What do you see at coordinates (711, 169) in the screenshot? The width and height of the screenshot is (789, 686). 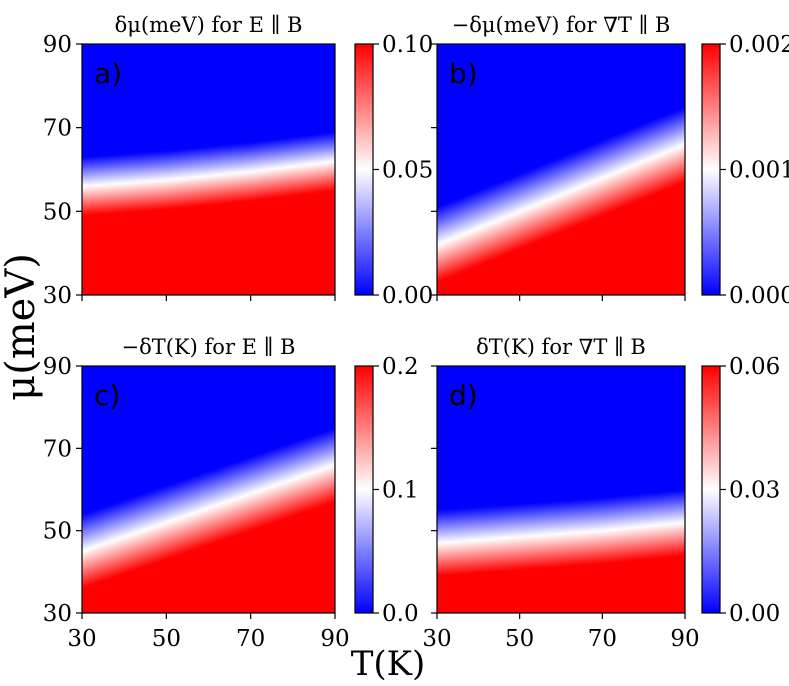 I see `panel-b-colorbar` at bounding box center [711, 169].